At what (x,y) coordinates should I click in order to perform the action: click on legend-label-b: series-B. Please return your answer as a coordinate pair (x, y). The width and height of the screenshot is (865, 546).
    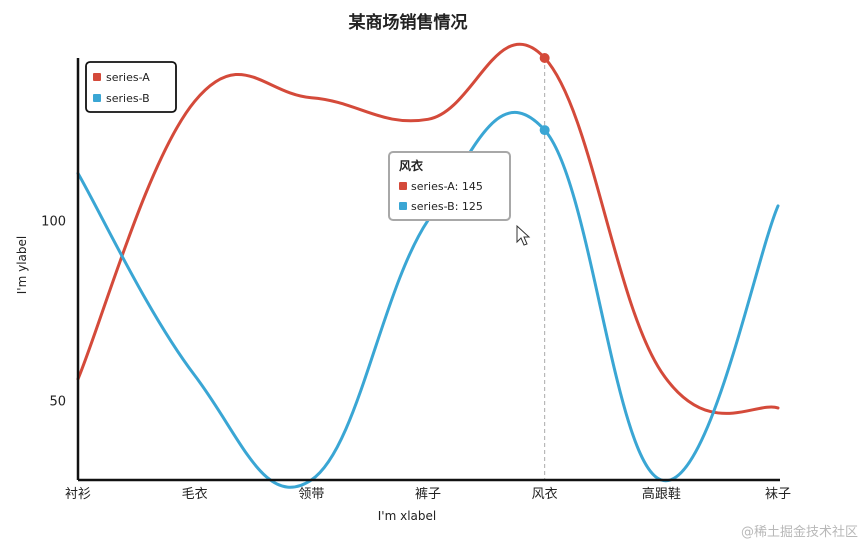
    Looking at the image, I should click on (128, 98).